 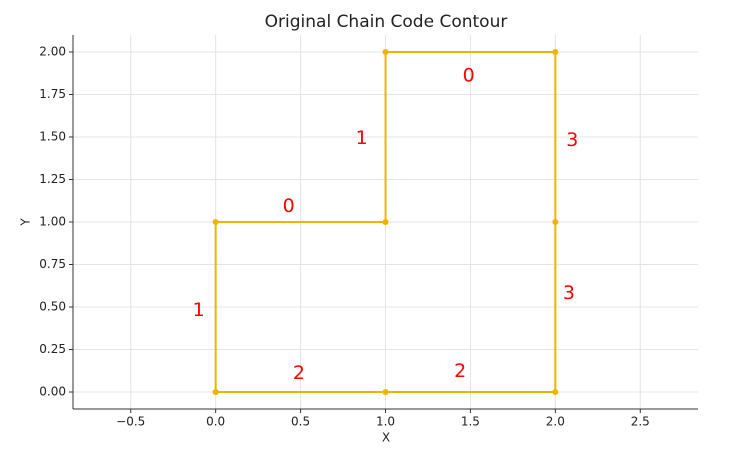 I want to click on x-tick-label: 0.0, so click(x=215, y=422).